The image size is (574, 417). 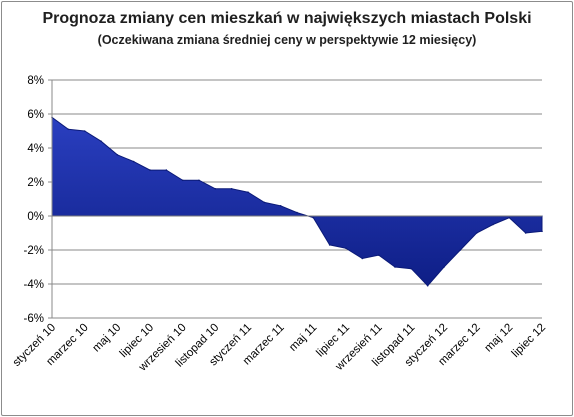 I want to click on x-tick-label: maj 11, so click(x=303, y=338).